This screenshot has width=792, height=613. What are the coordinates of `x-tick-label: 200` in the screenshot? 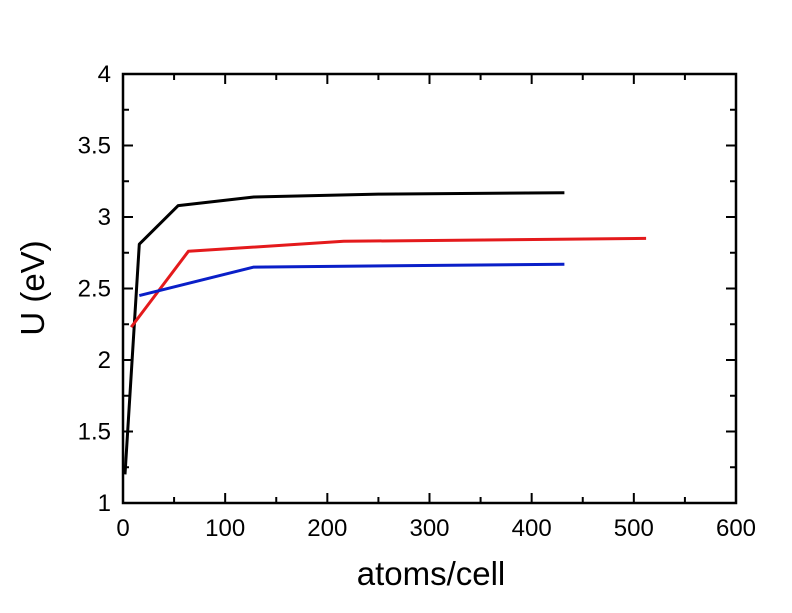 It's located at (327, 528).